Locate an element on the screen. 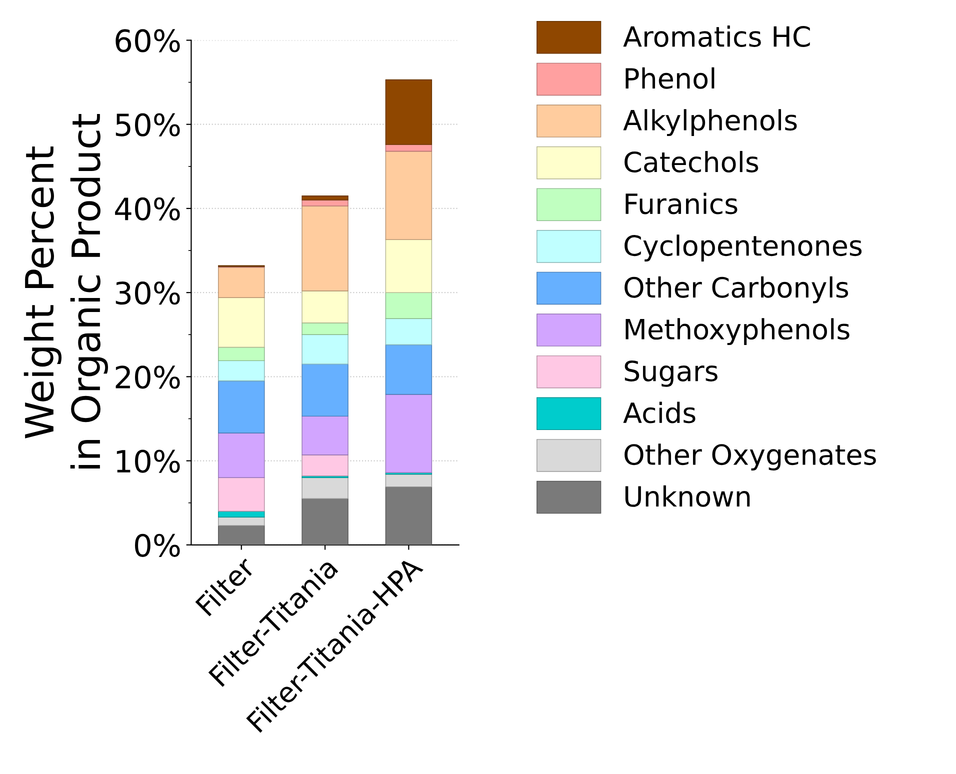 The height and width of the screenshot is (774, 956). legend-label: Sugars is located at coordinates (671, 373).